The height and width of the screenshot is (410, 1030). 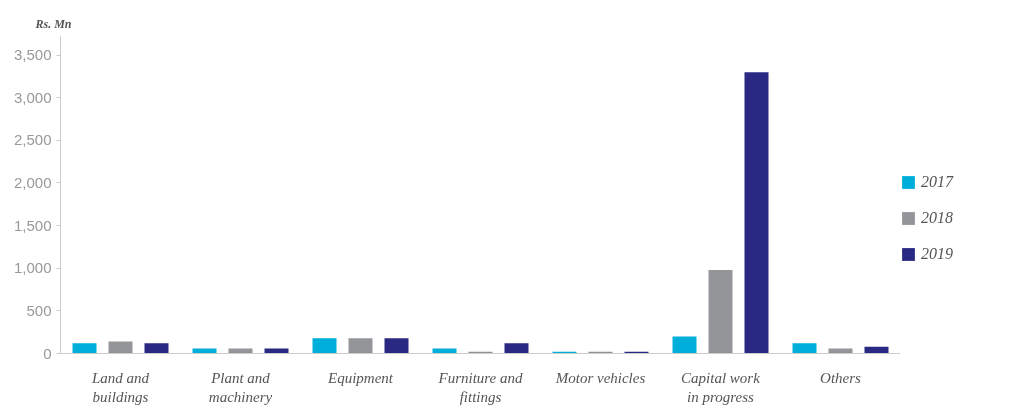 I want to click on x-tick-label: Land and buildings, so click(x=120, y=387).